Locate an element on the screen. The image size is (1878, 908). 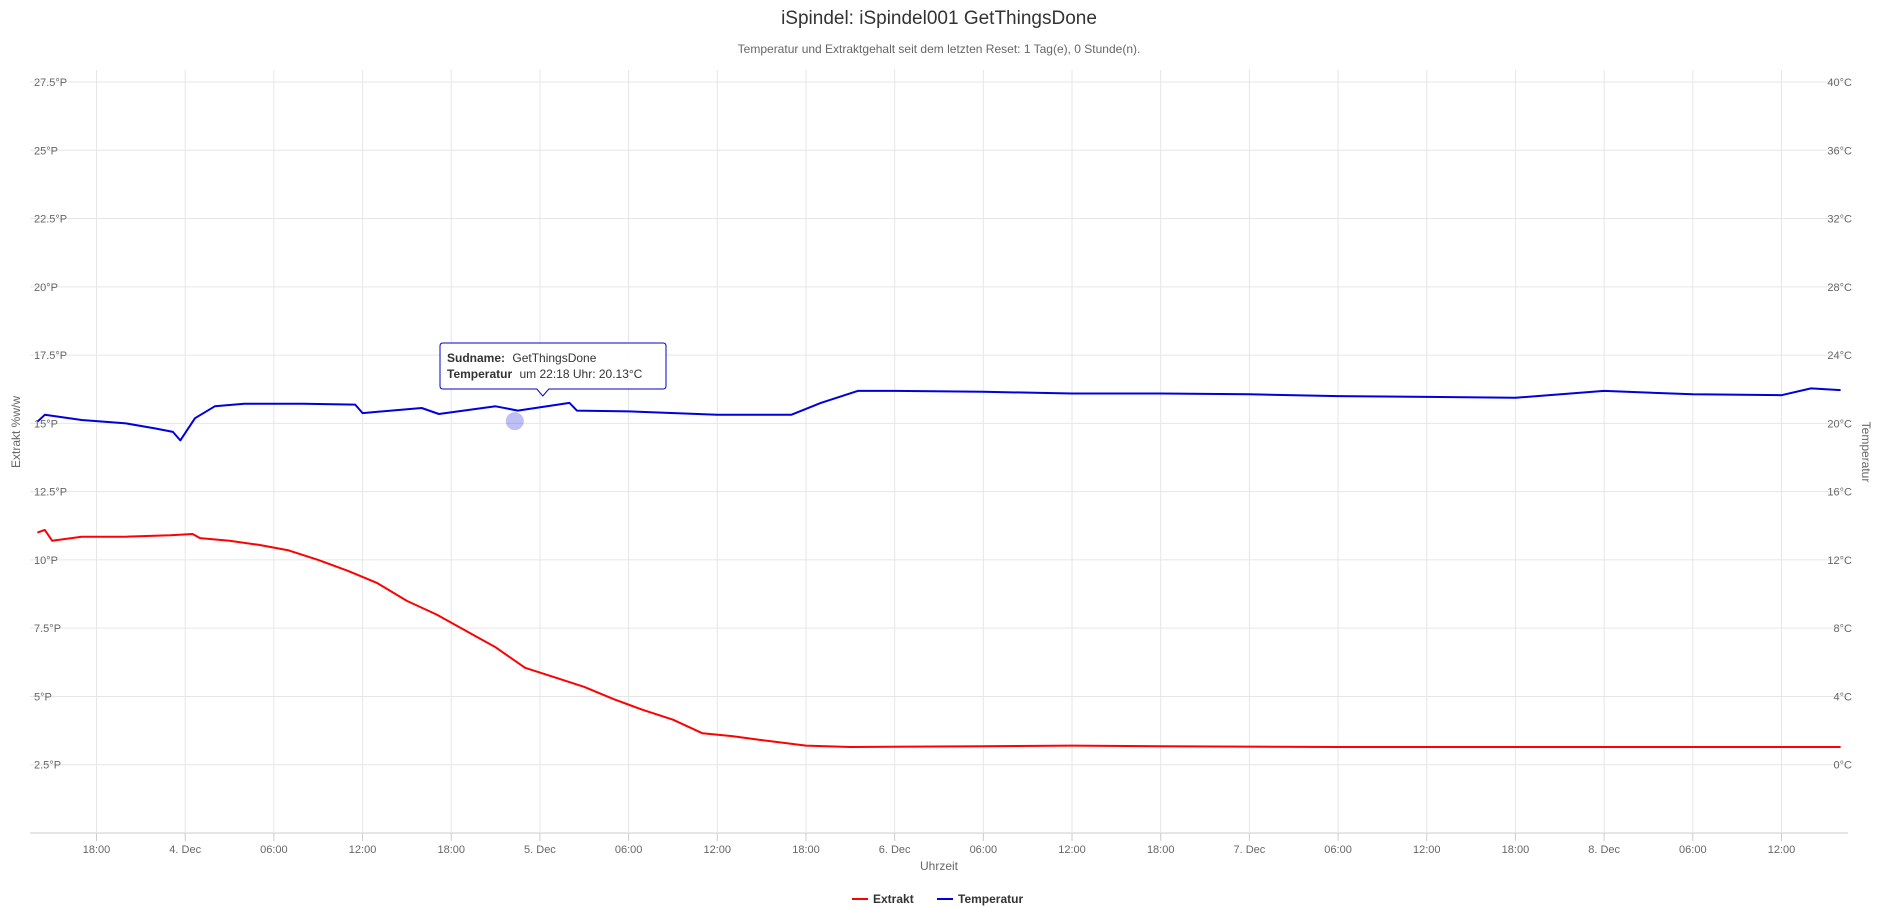
x-tick-label: 5. Dec is located at coordinates (540, 850).